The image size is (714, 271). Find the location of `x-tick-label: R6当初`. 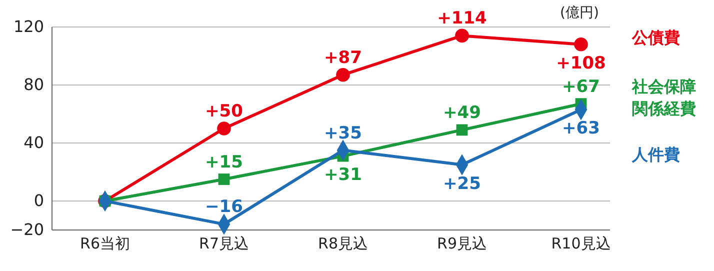

x-tick-label: R6当初 is located at coordinates (105, 243).